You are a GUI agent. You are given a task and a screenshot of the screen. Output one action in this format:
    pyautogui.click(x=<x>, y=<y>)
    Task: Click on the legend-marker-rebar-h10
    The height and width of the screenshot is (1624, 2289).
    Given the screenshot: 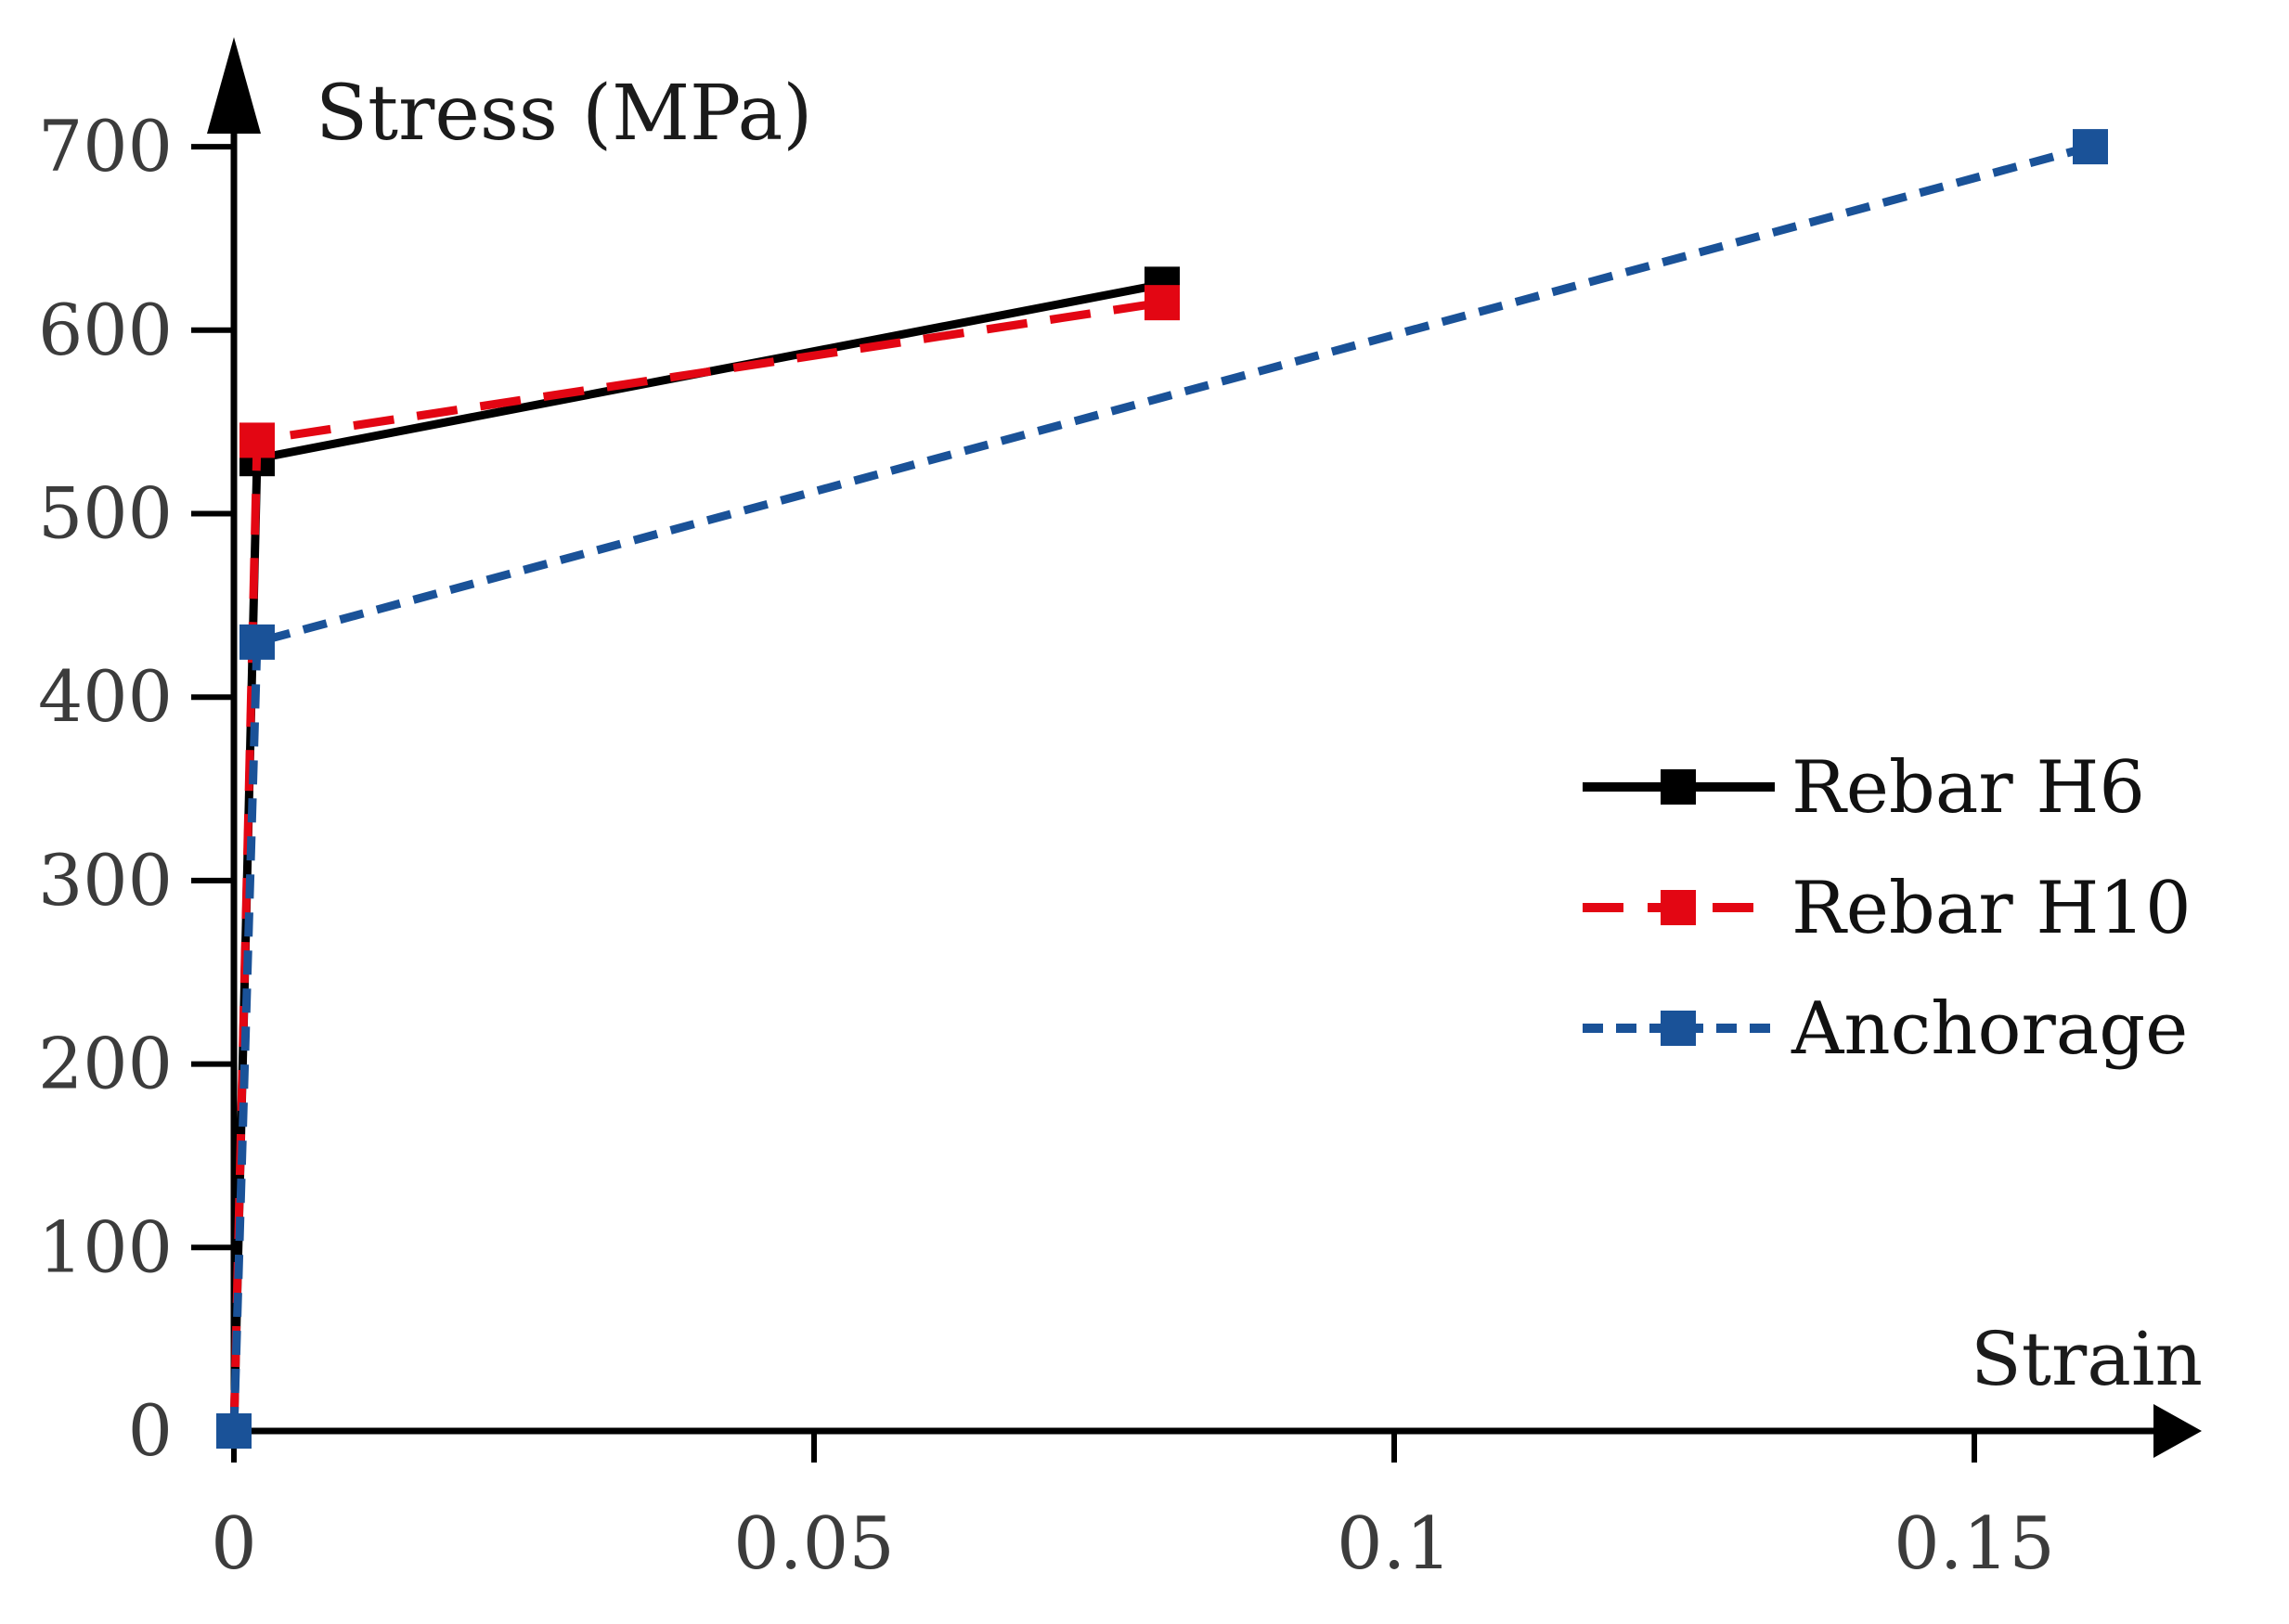 What is the action you would take?
    pyautogui.click(x=1679, y=908)
    